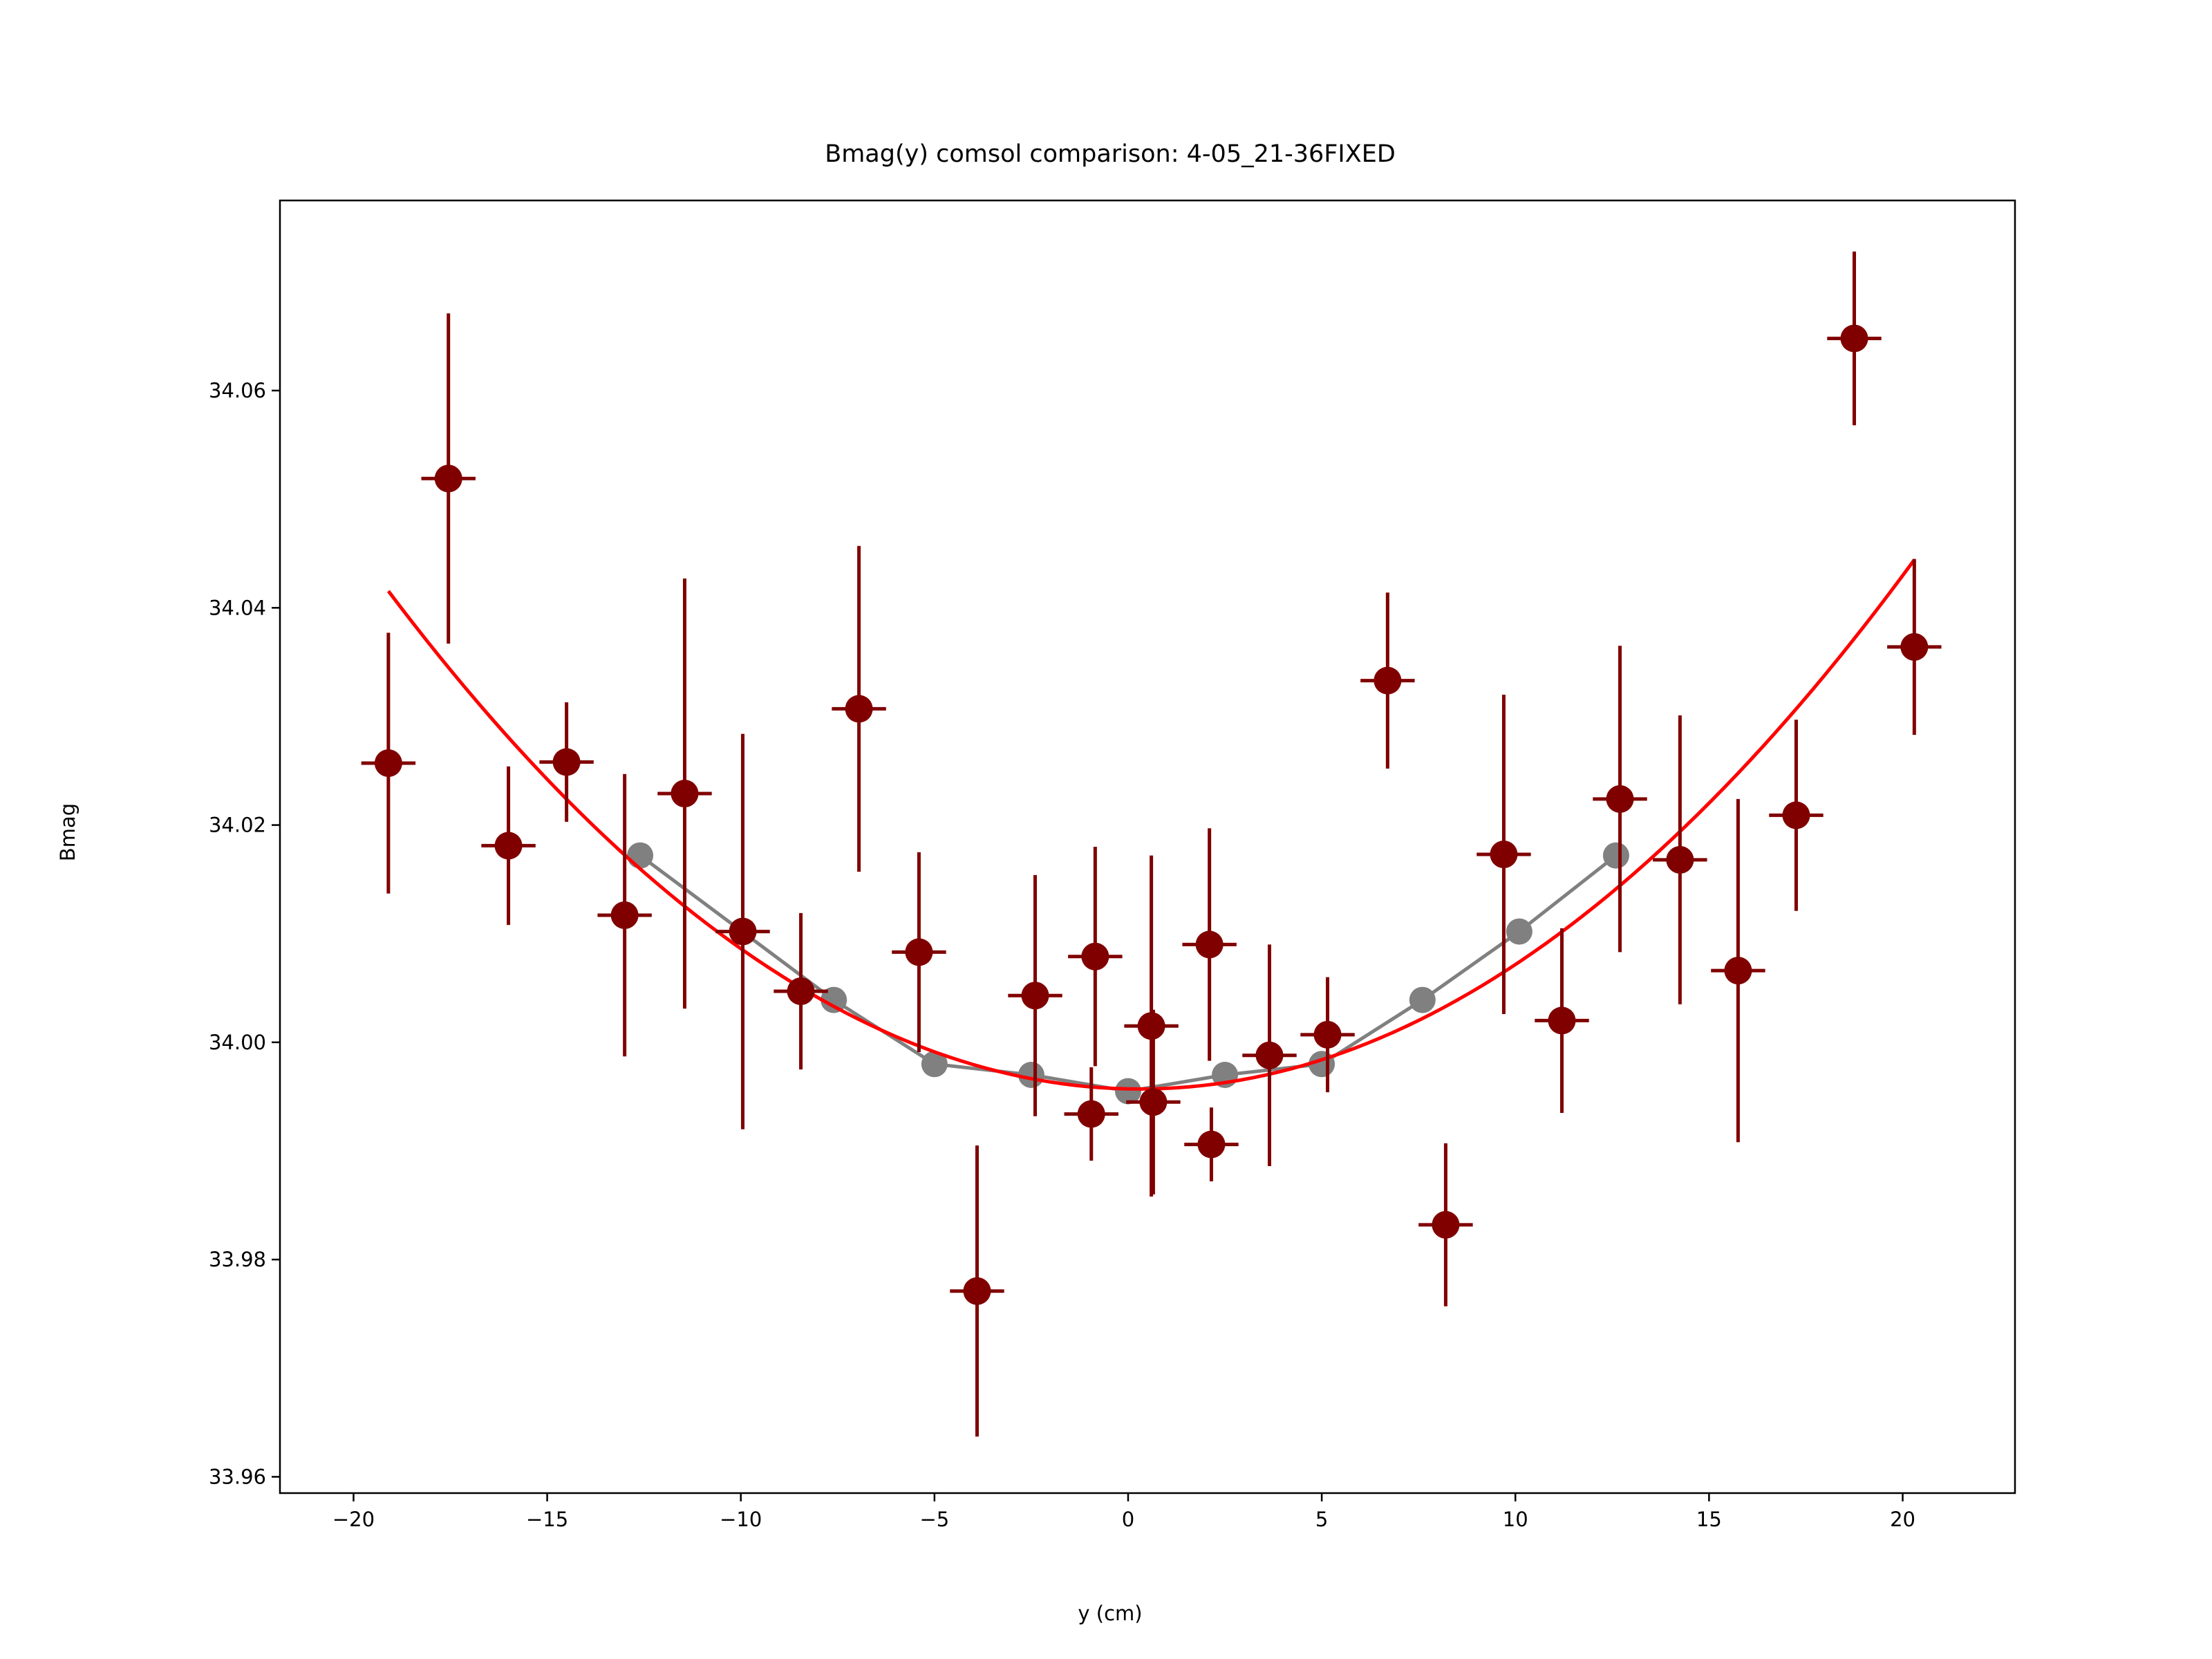  I want to click on x-tick-label: 15, so click(1709, 1520).